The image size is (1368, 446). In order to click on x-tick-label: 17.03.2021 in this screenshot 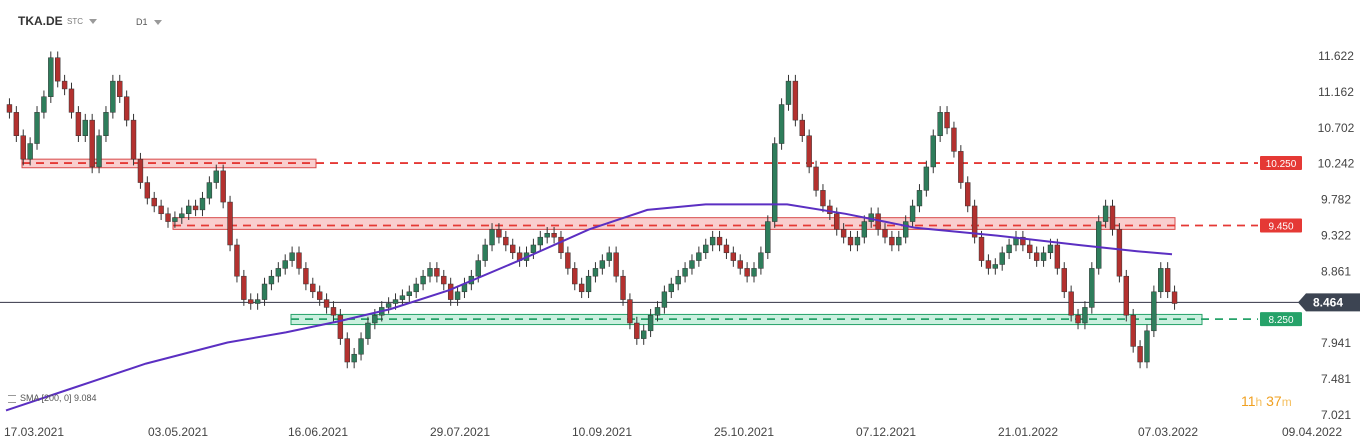, I will do `click(34, 432)`.